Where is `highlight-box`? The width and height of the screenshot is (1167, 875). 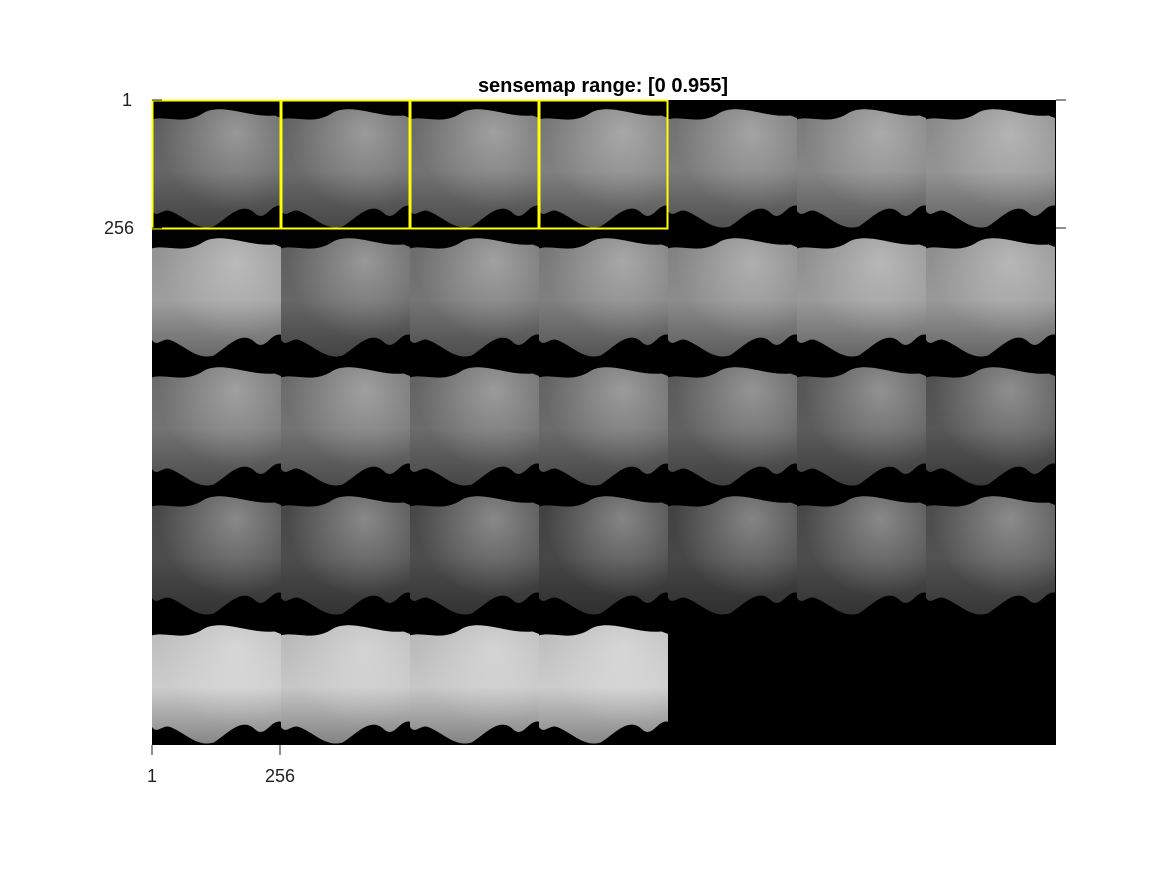 highlight-box is located at coordinates (603, 164).